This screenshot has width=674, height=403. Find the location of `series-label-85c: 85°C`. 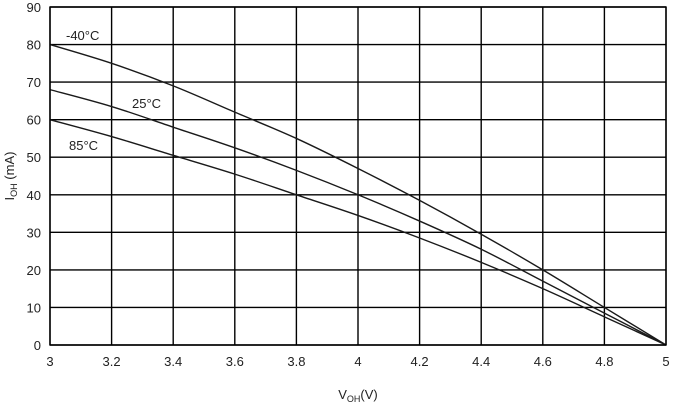

series-label-85c: 85°C is located at coordinates (83, 145).